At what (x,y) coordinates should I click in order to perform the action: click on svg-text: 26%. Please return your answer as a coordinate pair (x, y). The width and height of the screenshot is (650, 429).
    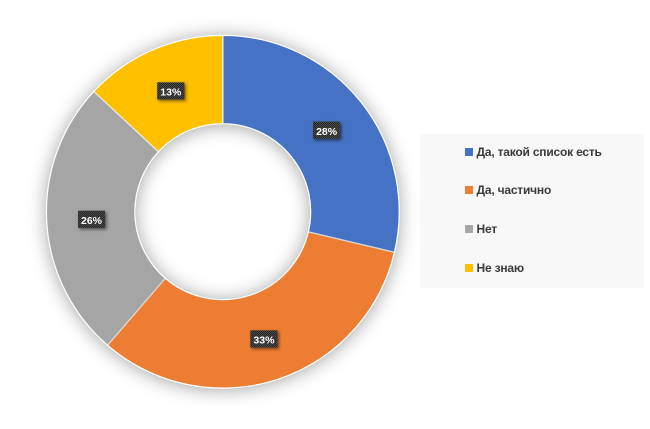
    Looking at the image, I should click on (92, 221).